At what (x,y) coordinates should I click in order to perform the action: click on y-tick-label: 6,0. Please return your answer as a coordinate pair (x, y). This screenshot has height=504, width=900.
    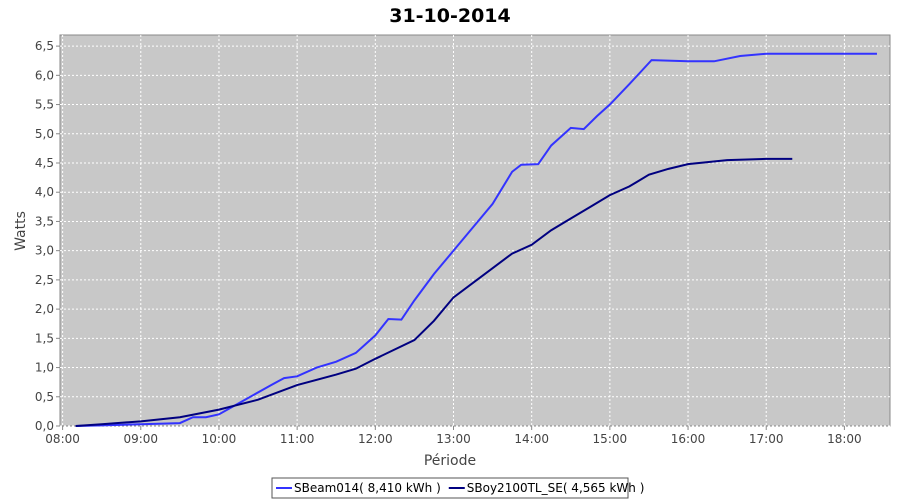
    Looking at the image, I should click on (44, 75).